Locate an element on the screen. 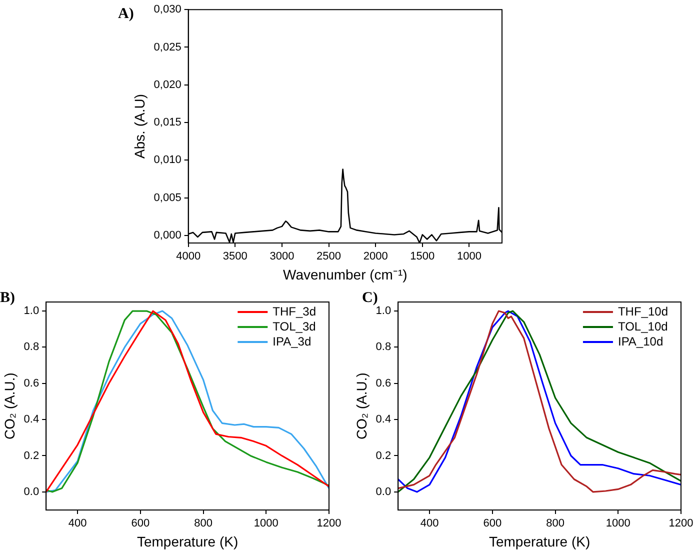 Image resolution: width=700 pixels, height=552 pixels. x-tick-label: 2000 is located at coordinates (375, 256).